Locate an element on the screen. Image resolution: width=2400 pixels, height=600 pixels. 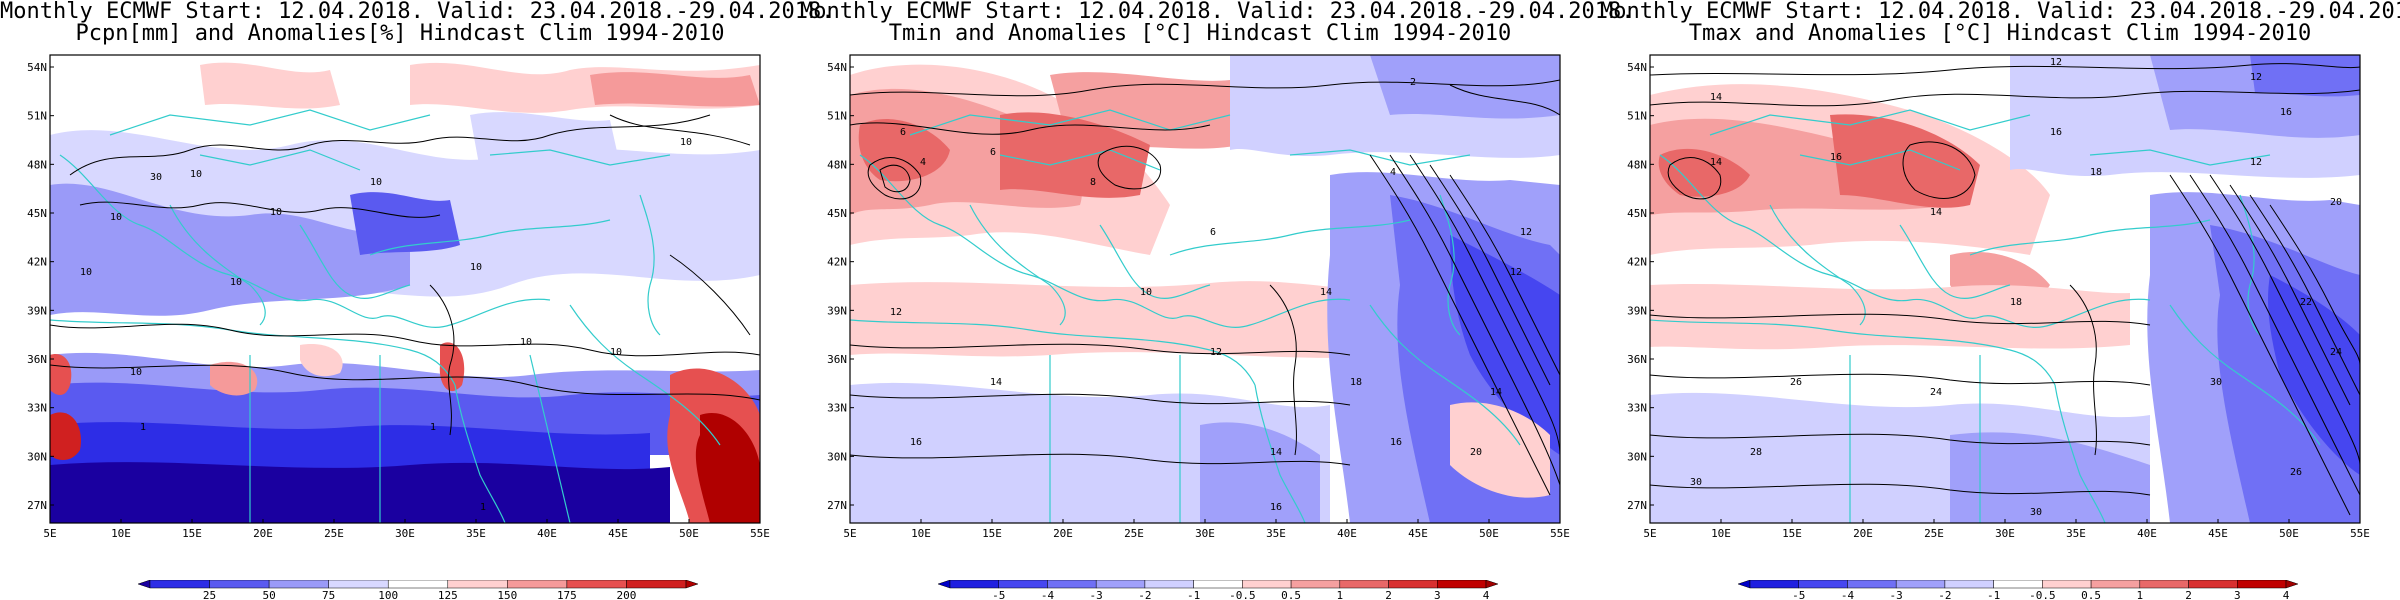
lon-tick-label: 35E is located at coordinates (476, 533).